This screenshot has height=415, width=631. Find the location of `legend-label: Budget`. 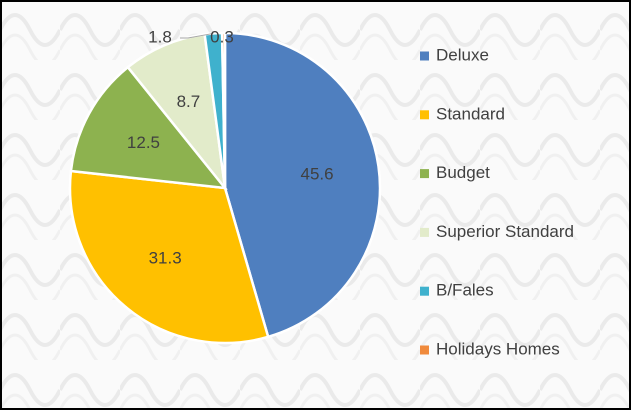

legend-label: Budget is located at coordinates (463, 172).